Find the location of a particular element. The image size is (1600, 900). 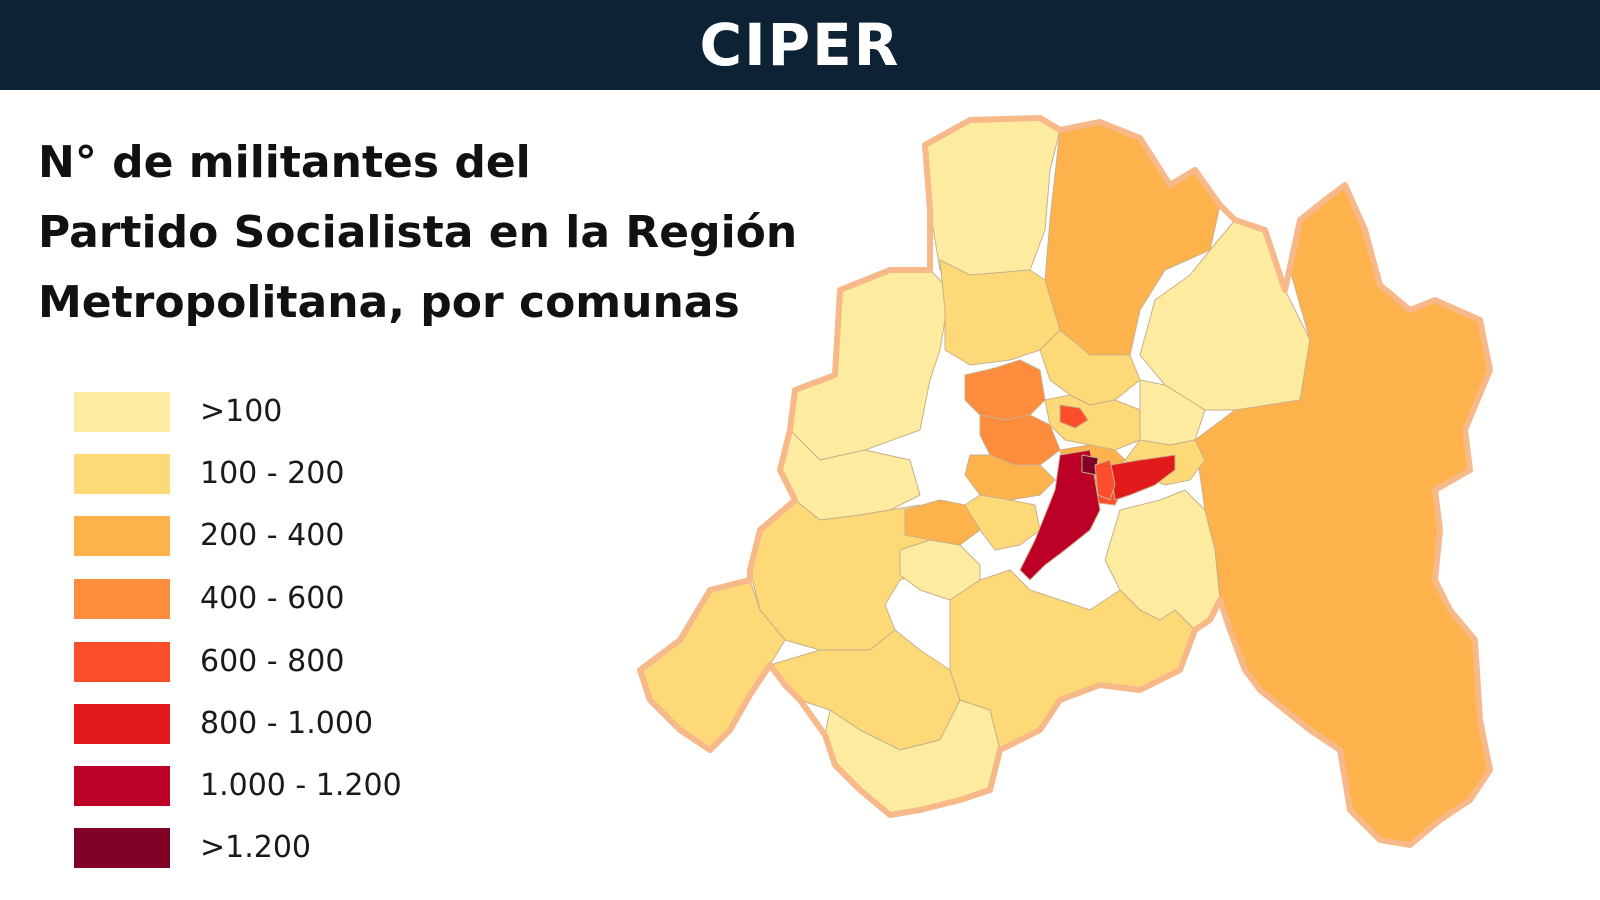

legend-item: 600 - 800 is located at coordinates (274, 662).